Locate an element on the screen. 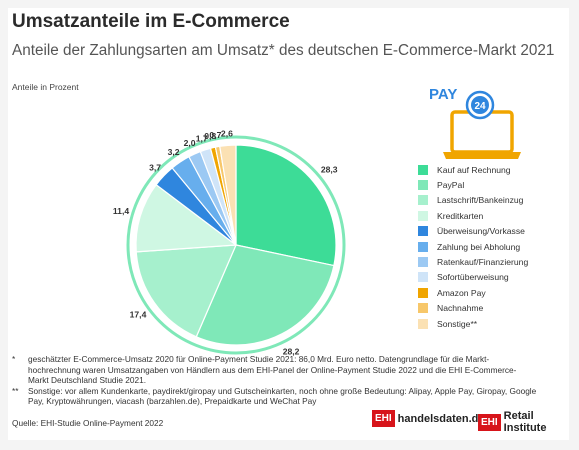  laptop-pay-24-icon: 24 PAY is located at coordinates (475, 122).